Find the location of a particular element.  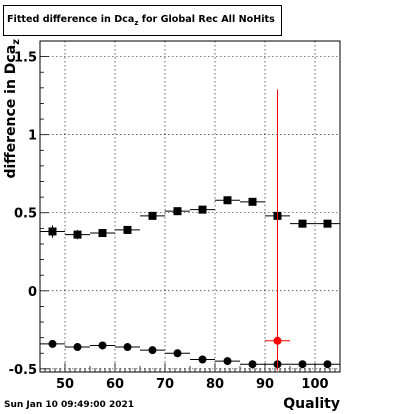

y-tick-label: -0.5 is located at coordinates (23, 370).